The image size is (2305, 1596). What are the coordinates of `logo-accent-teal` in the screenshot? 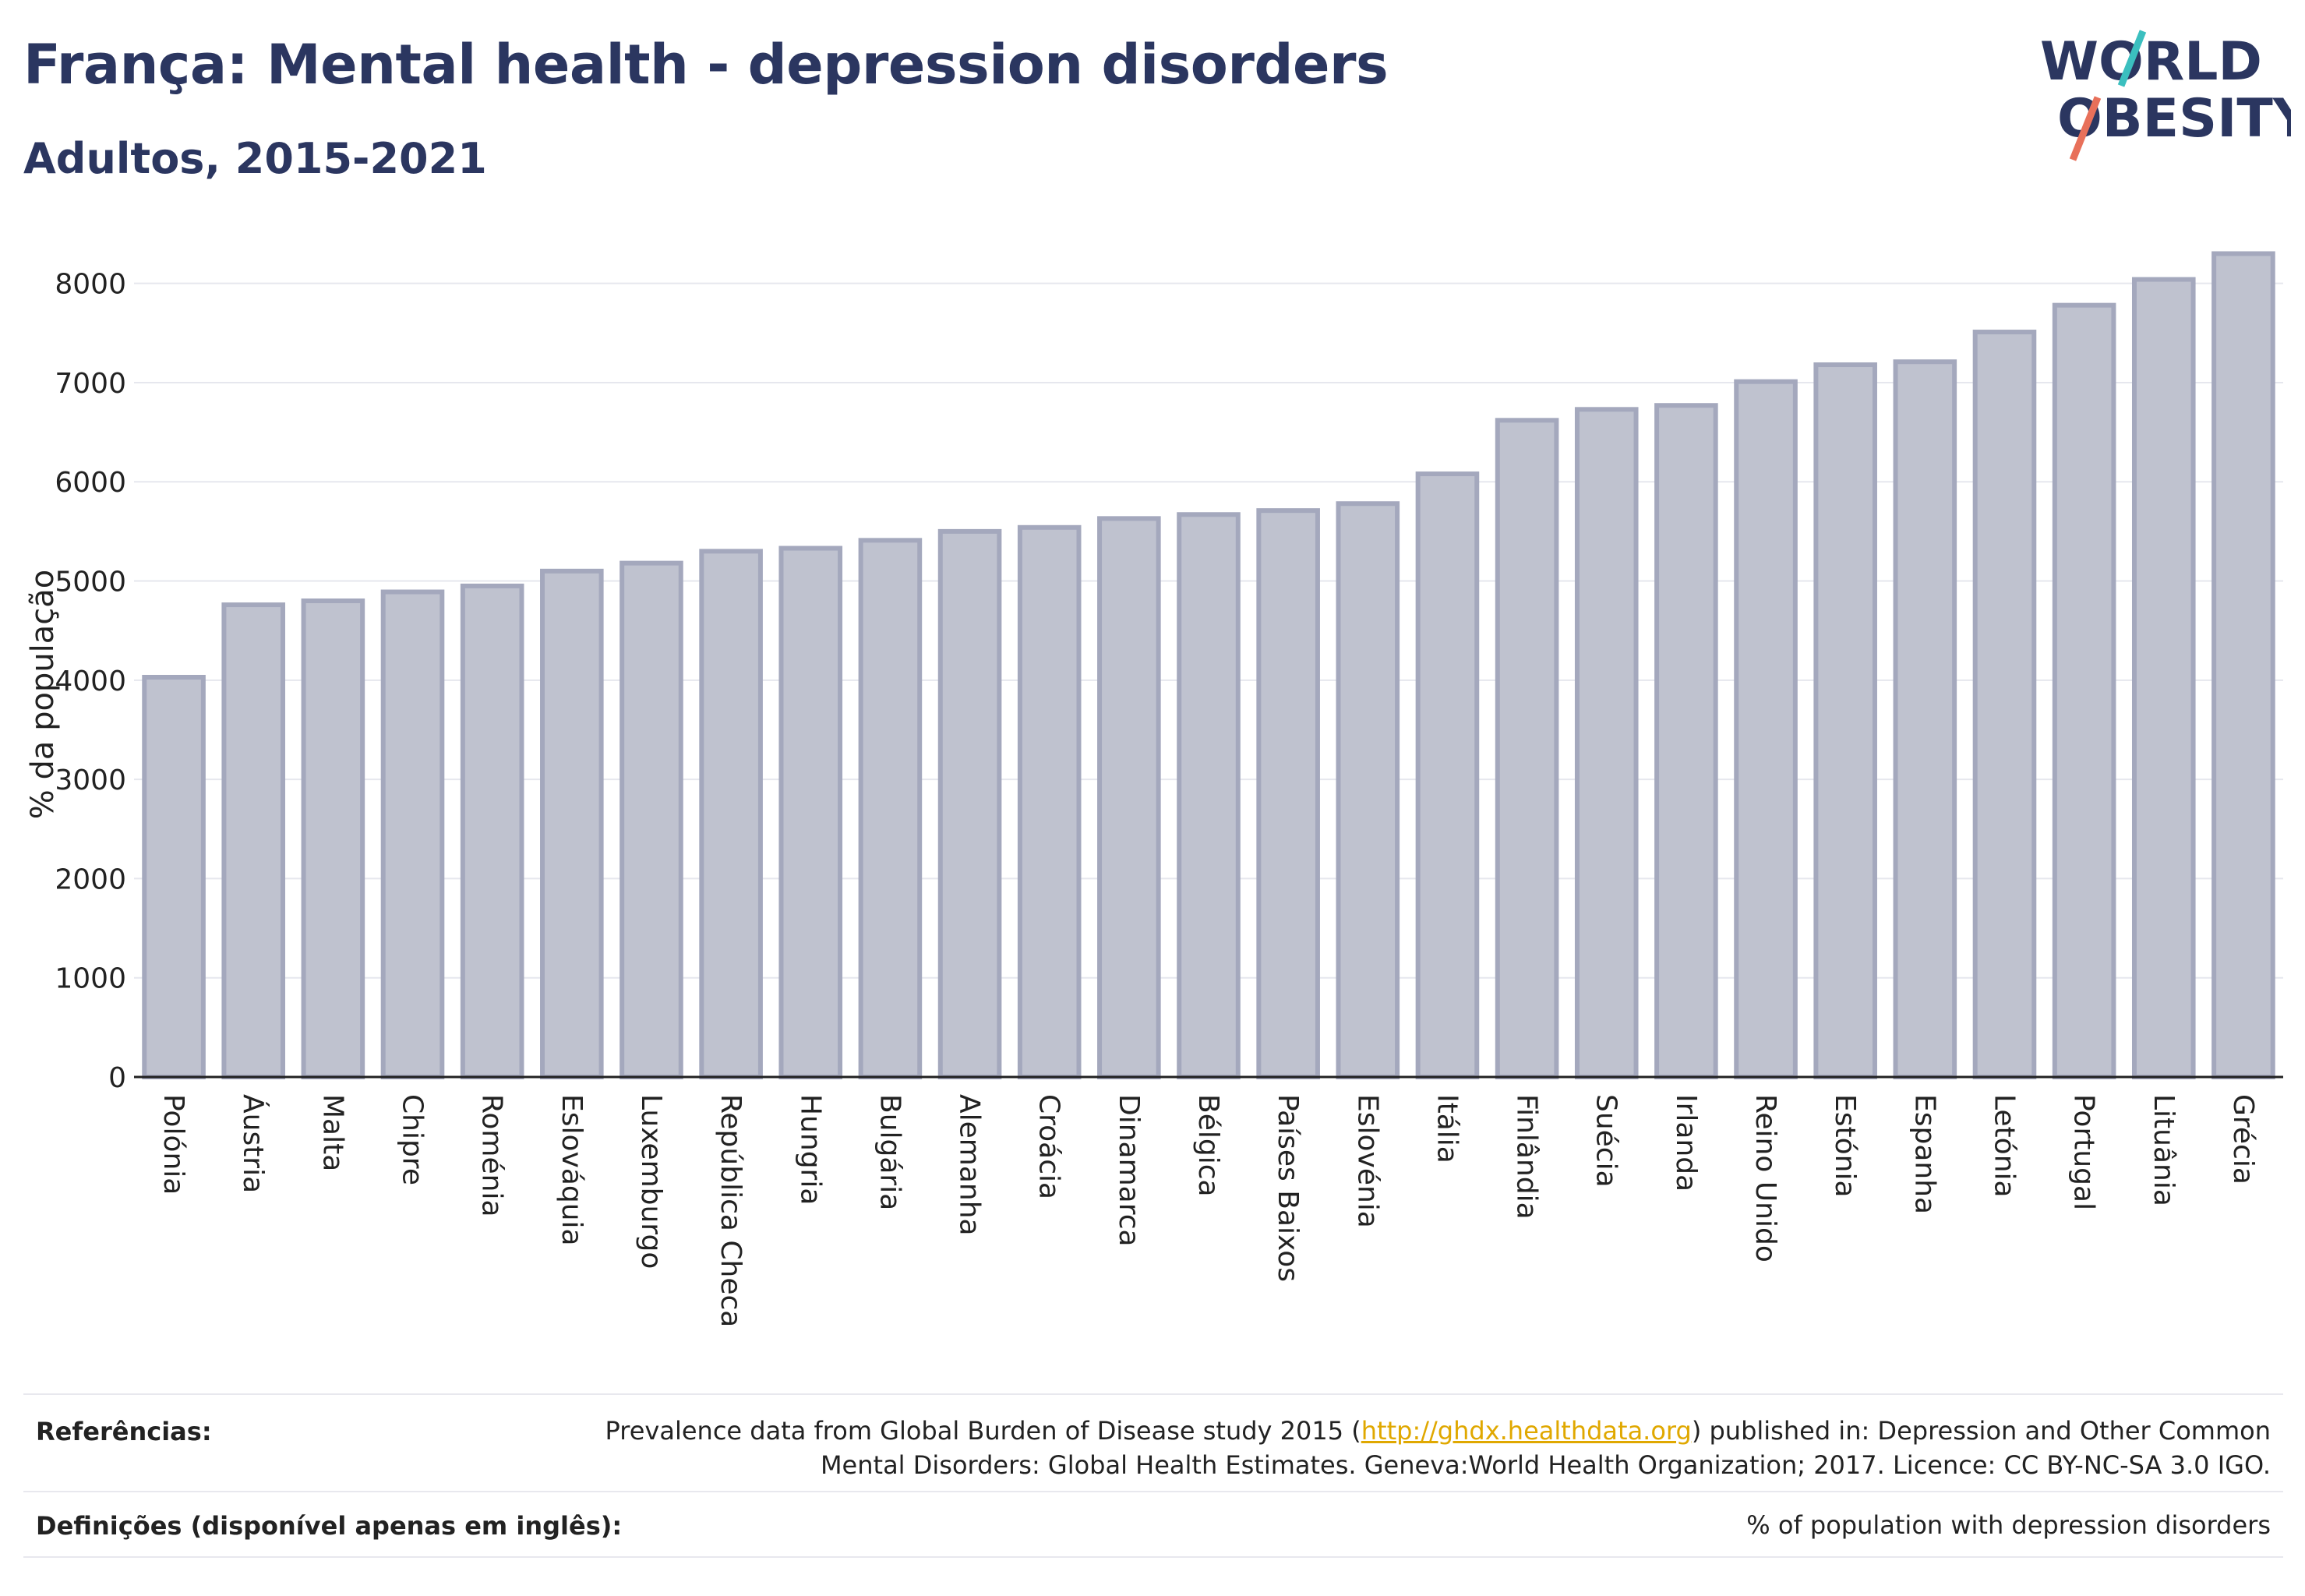 It's located at (2132, 58).